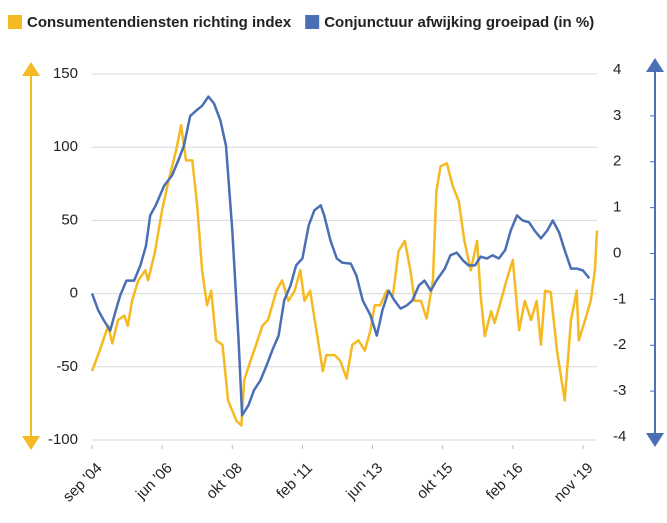 The width and height of the screenshot is (667, 523). I want to click on y2-tick-label: 3, so click(617, 115).